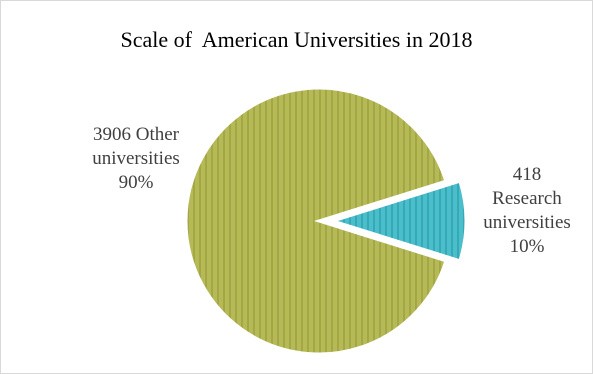 The height and width of the screenshot is (374, 593). What do you see at coordinates (135, 134) in the screenshot?
I see `slice-label-other-line-1: 3906 Other` at bounding box center [135, 134].